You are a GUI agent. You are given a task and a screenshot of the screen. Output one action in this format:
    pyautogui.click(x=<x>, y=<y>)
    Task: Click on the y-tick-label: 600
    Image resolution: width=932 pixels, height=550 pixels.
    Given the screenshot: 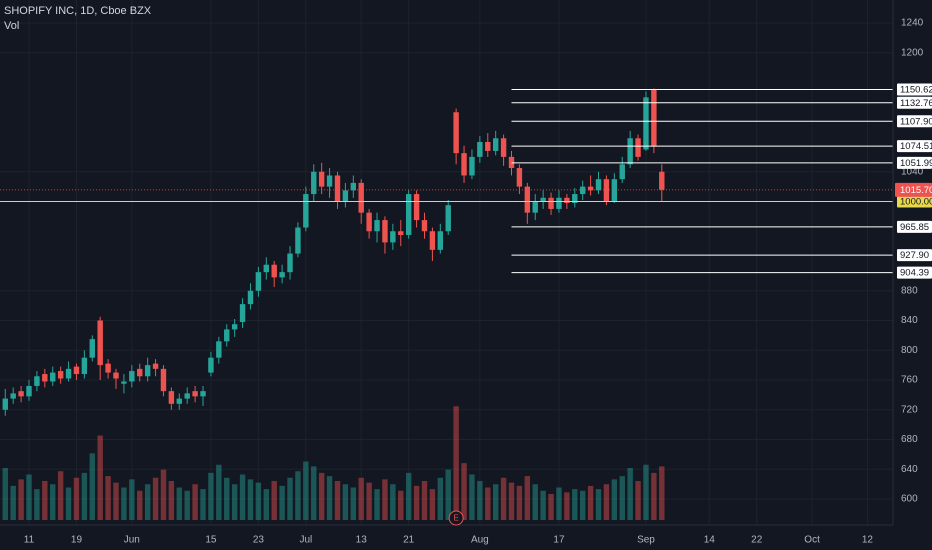 What is the action you would take?
    pyautogui.click(x=909, y=499)
    